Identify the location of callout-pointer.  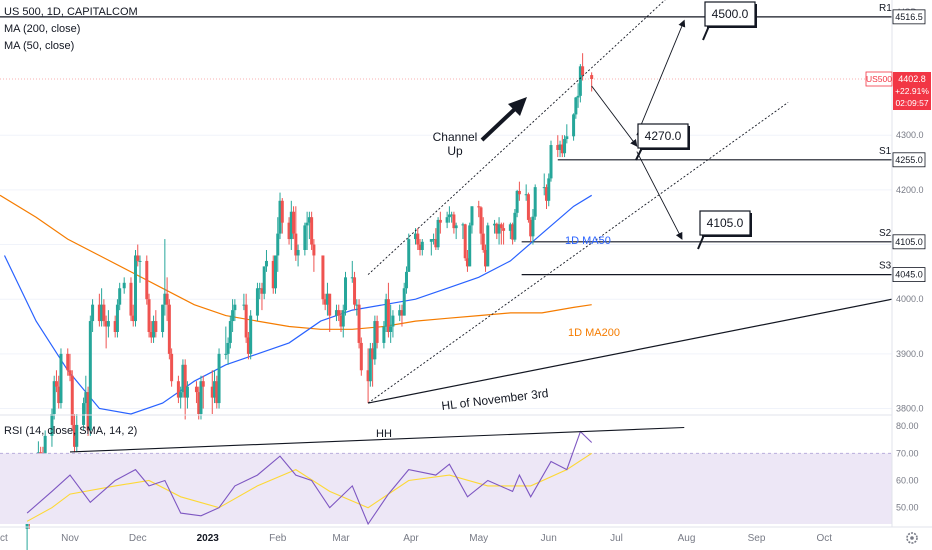
(706, 33).